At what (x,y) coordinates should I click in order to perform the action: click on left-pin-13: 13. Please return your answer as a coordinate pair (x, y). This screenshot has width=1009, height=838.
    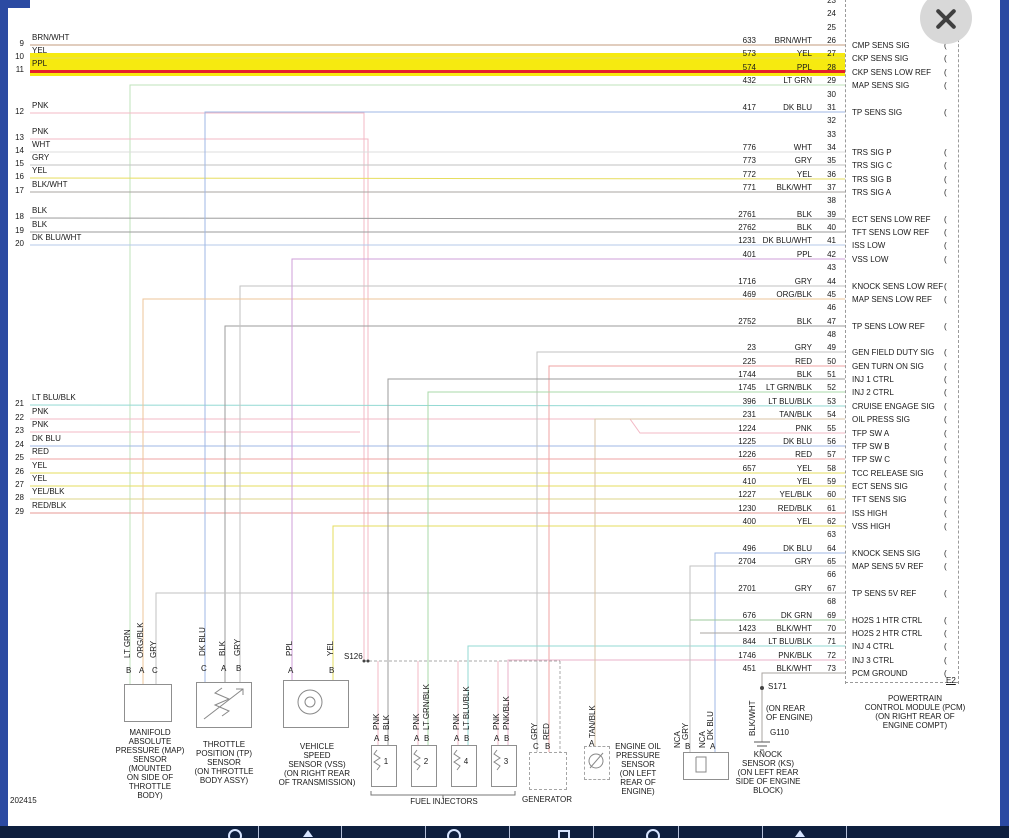
    Looking at the image, I should click on (19, 137).